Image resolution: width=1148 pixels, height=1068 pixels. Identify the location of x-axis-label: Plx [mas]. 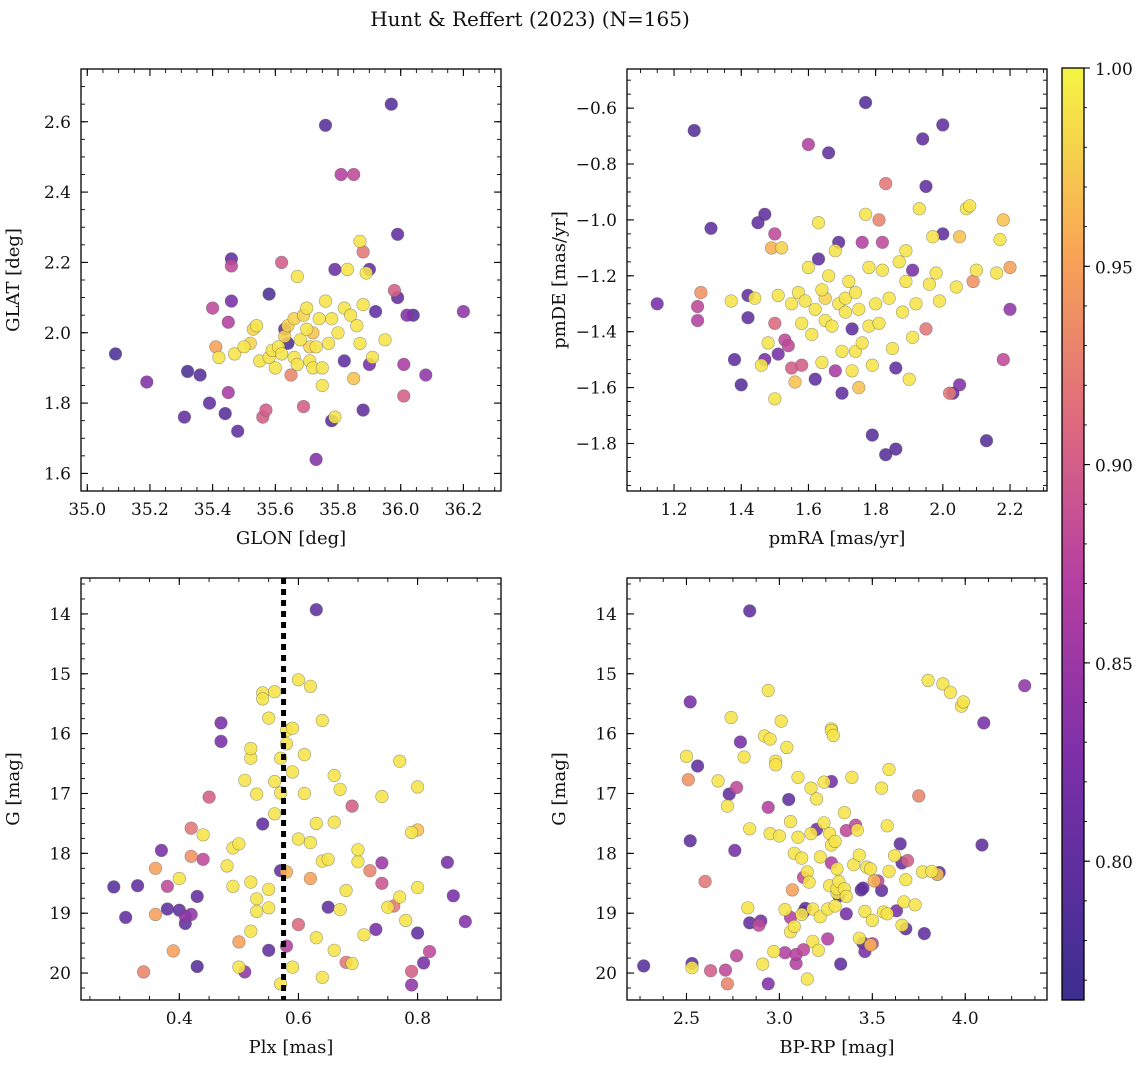
(291, 1047).